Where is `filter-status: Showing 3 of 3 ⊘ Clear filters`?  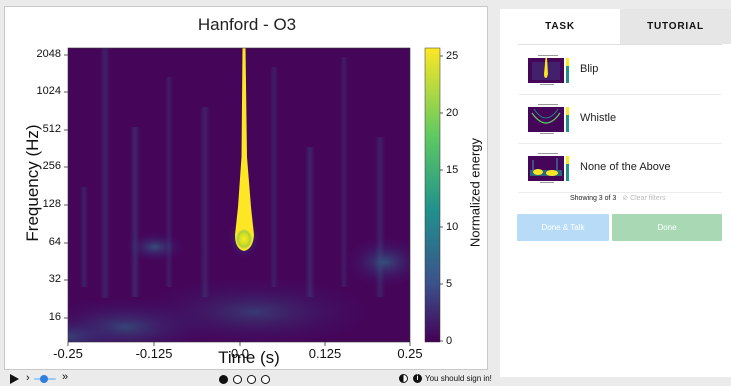
filter-status: Showing 3 of 3 ⊘ Clear filters is located at coordinates (617, 198).